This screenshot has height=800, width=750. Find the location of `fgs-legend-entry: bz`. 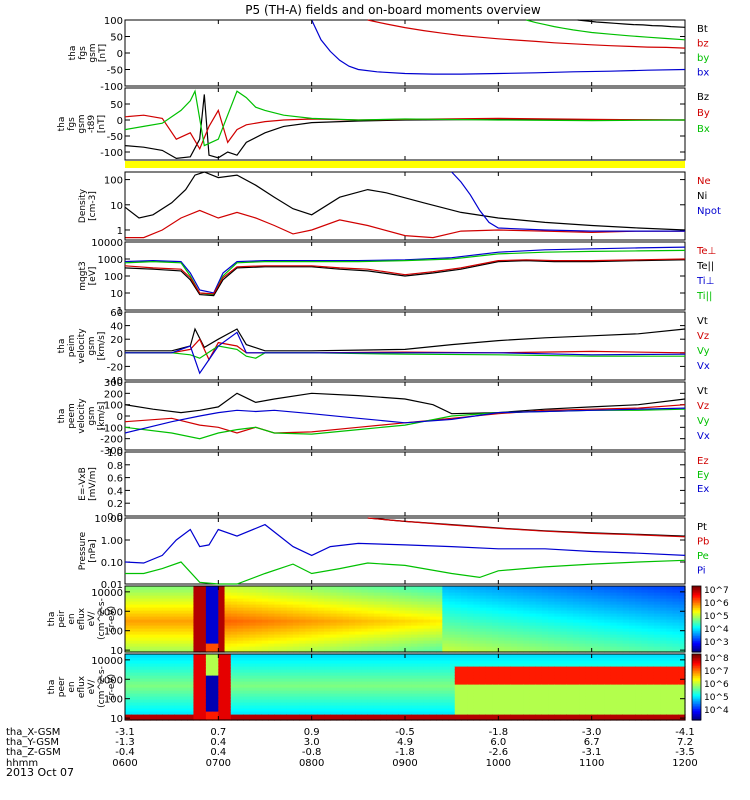

fgs-legend-entry: bz is located at coordinates (703, 44).